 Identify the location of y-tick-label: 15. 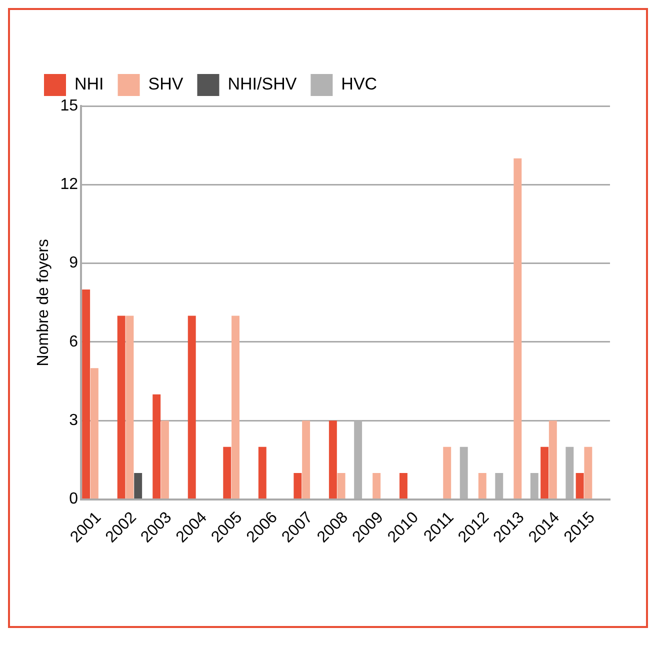
(69, 105).